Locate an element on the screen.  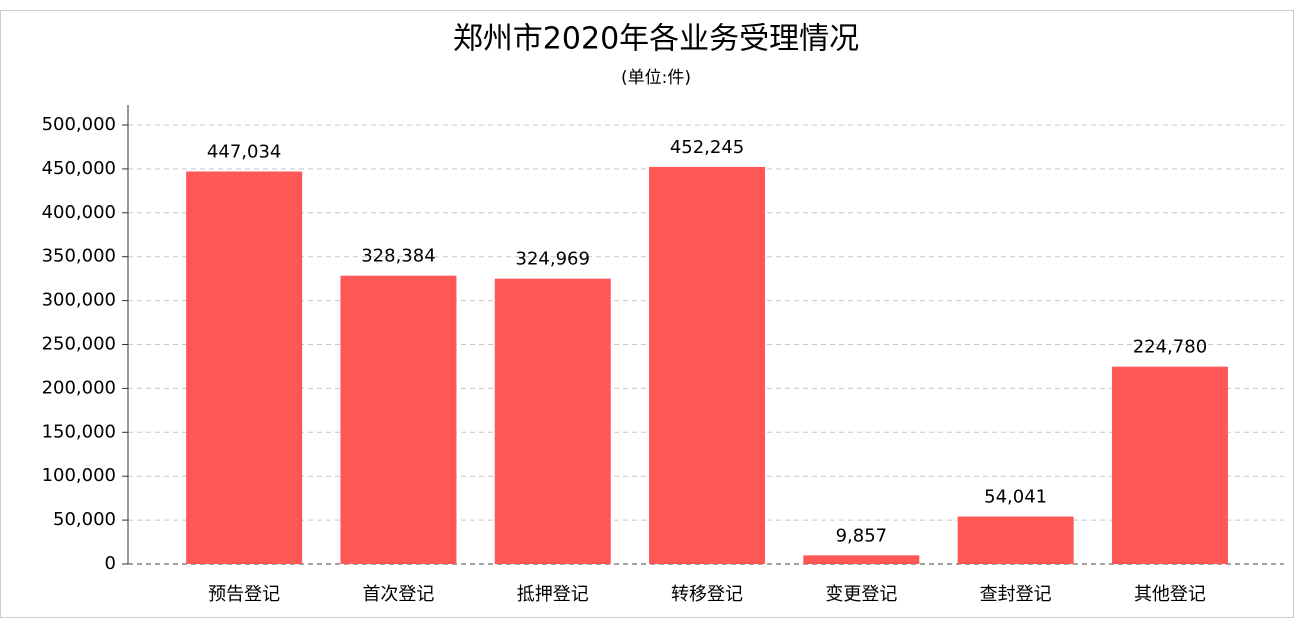
x-tick-label: 变更登记 is located at coordinates (861, 594).